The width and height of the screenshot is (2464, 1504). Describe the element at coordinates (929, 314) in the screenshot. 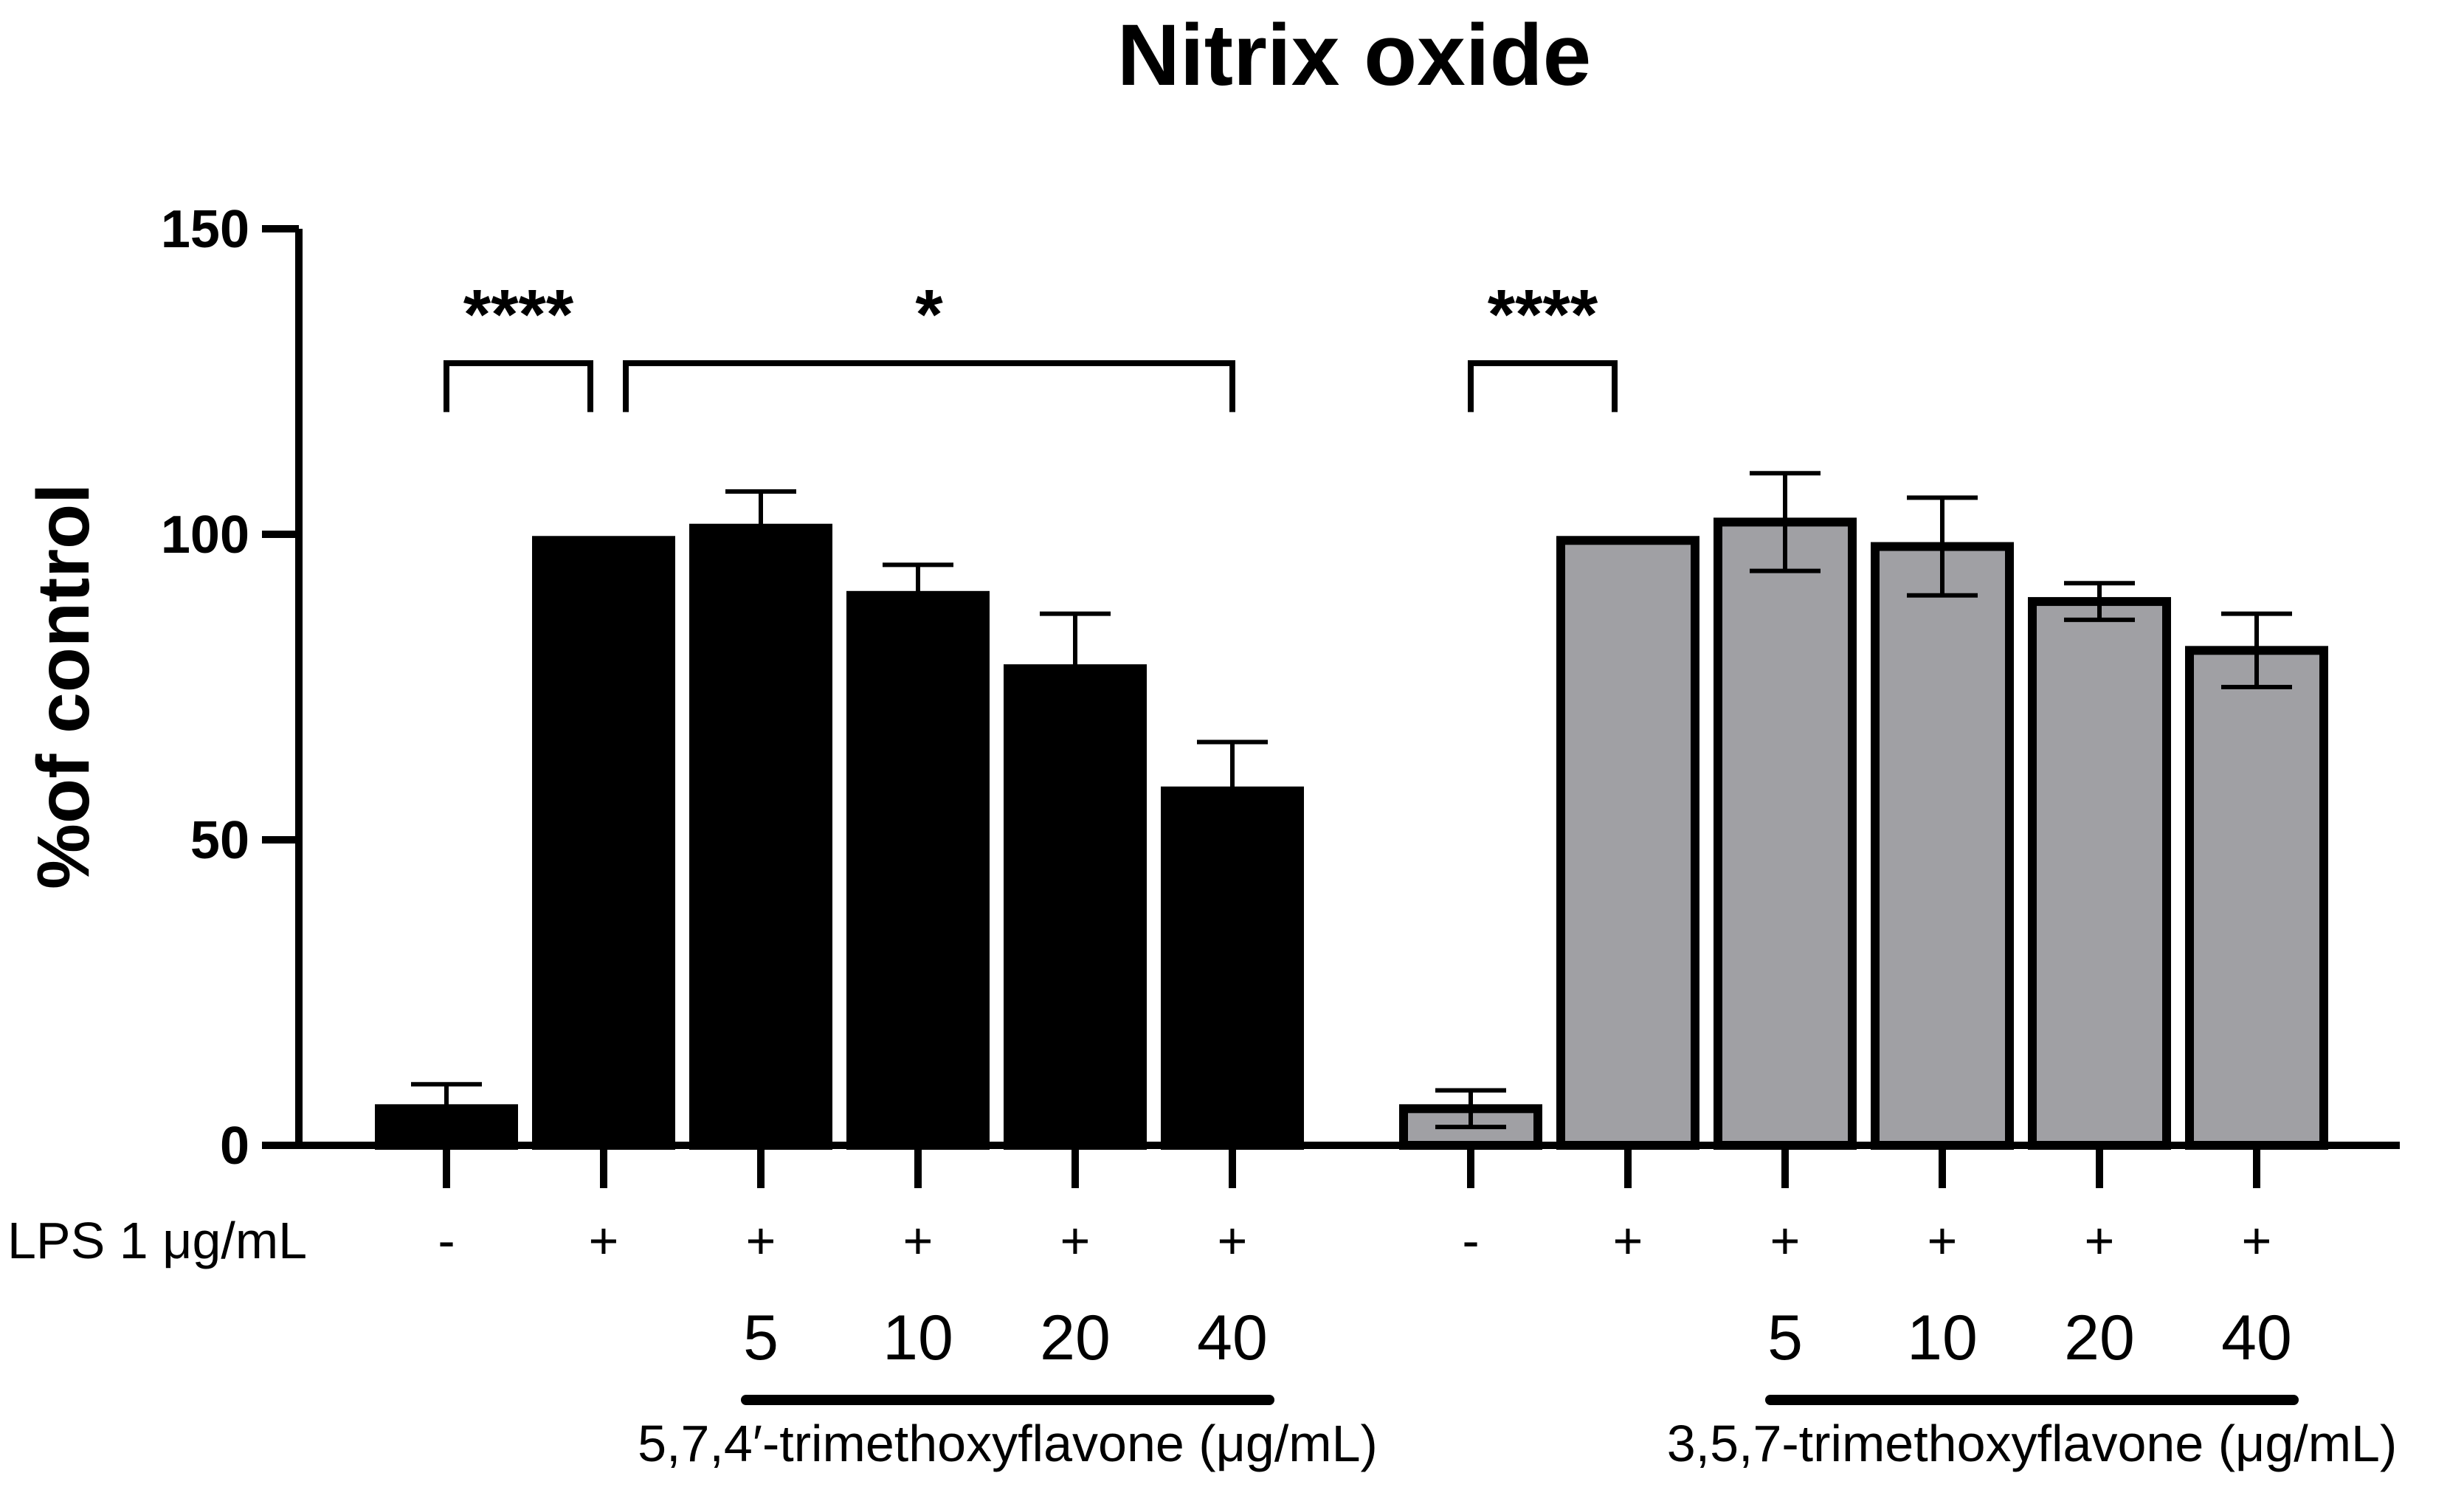

I see `significance-stars: *` at that location.